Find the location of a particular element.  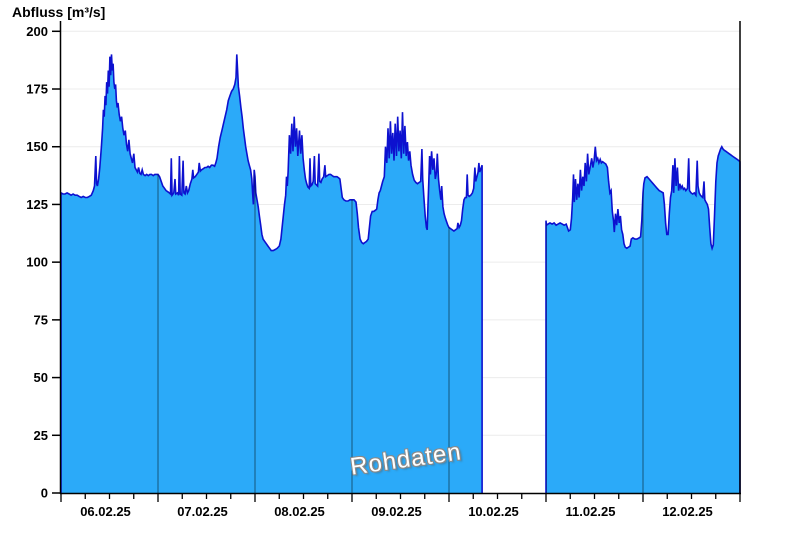

y-axis-title: Abfluss [m³/s] is located at coordinates (59, 12).